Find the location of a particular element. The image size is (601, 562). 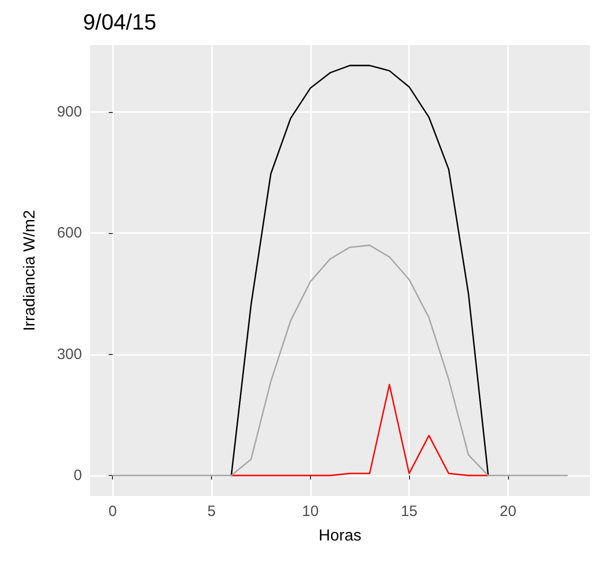

y-tick-label: 300 is located at coordinates (69, 354).